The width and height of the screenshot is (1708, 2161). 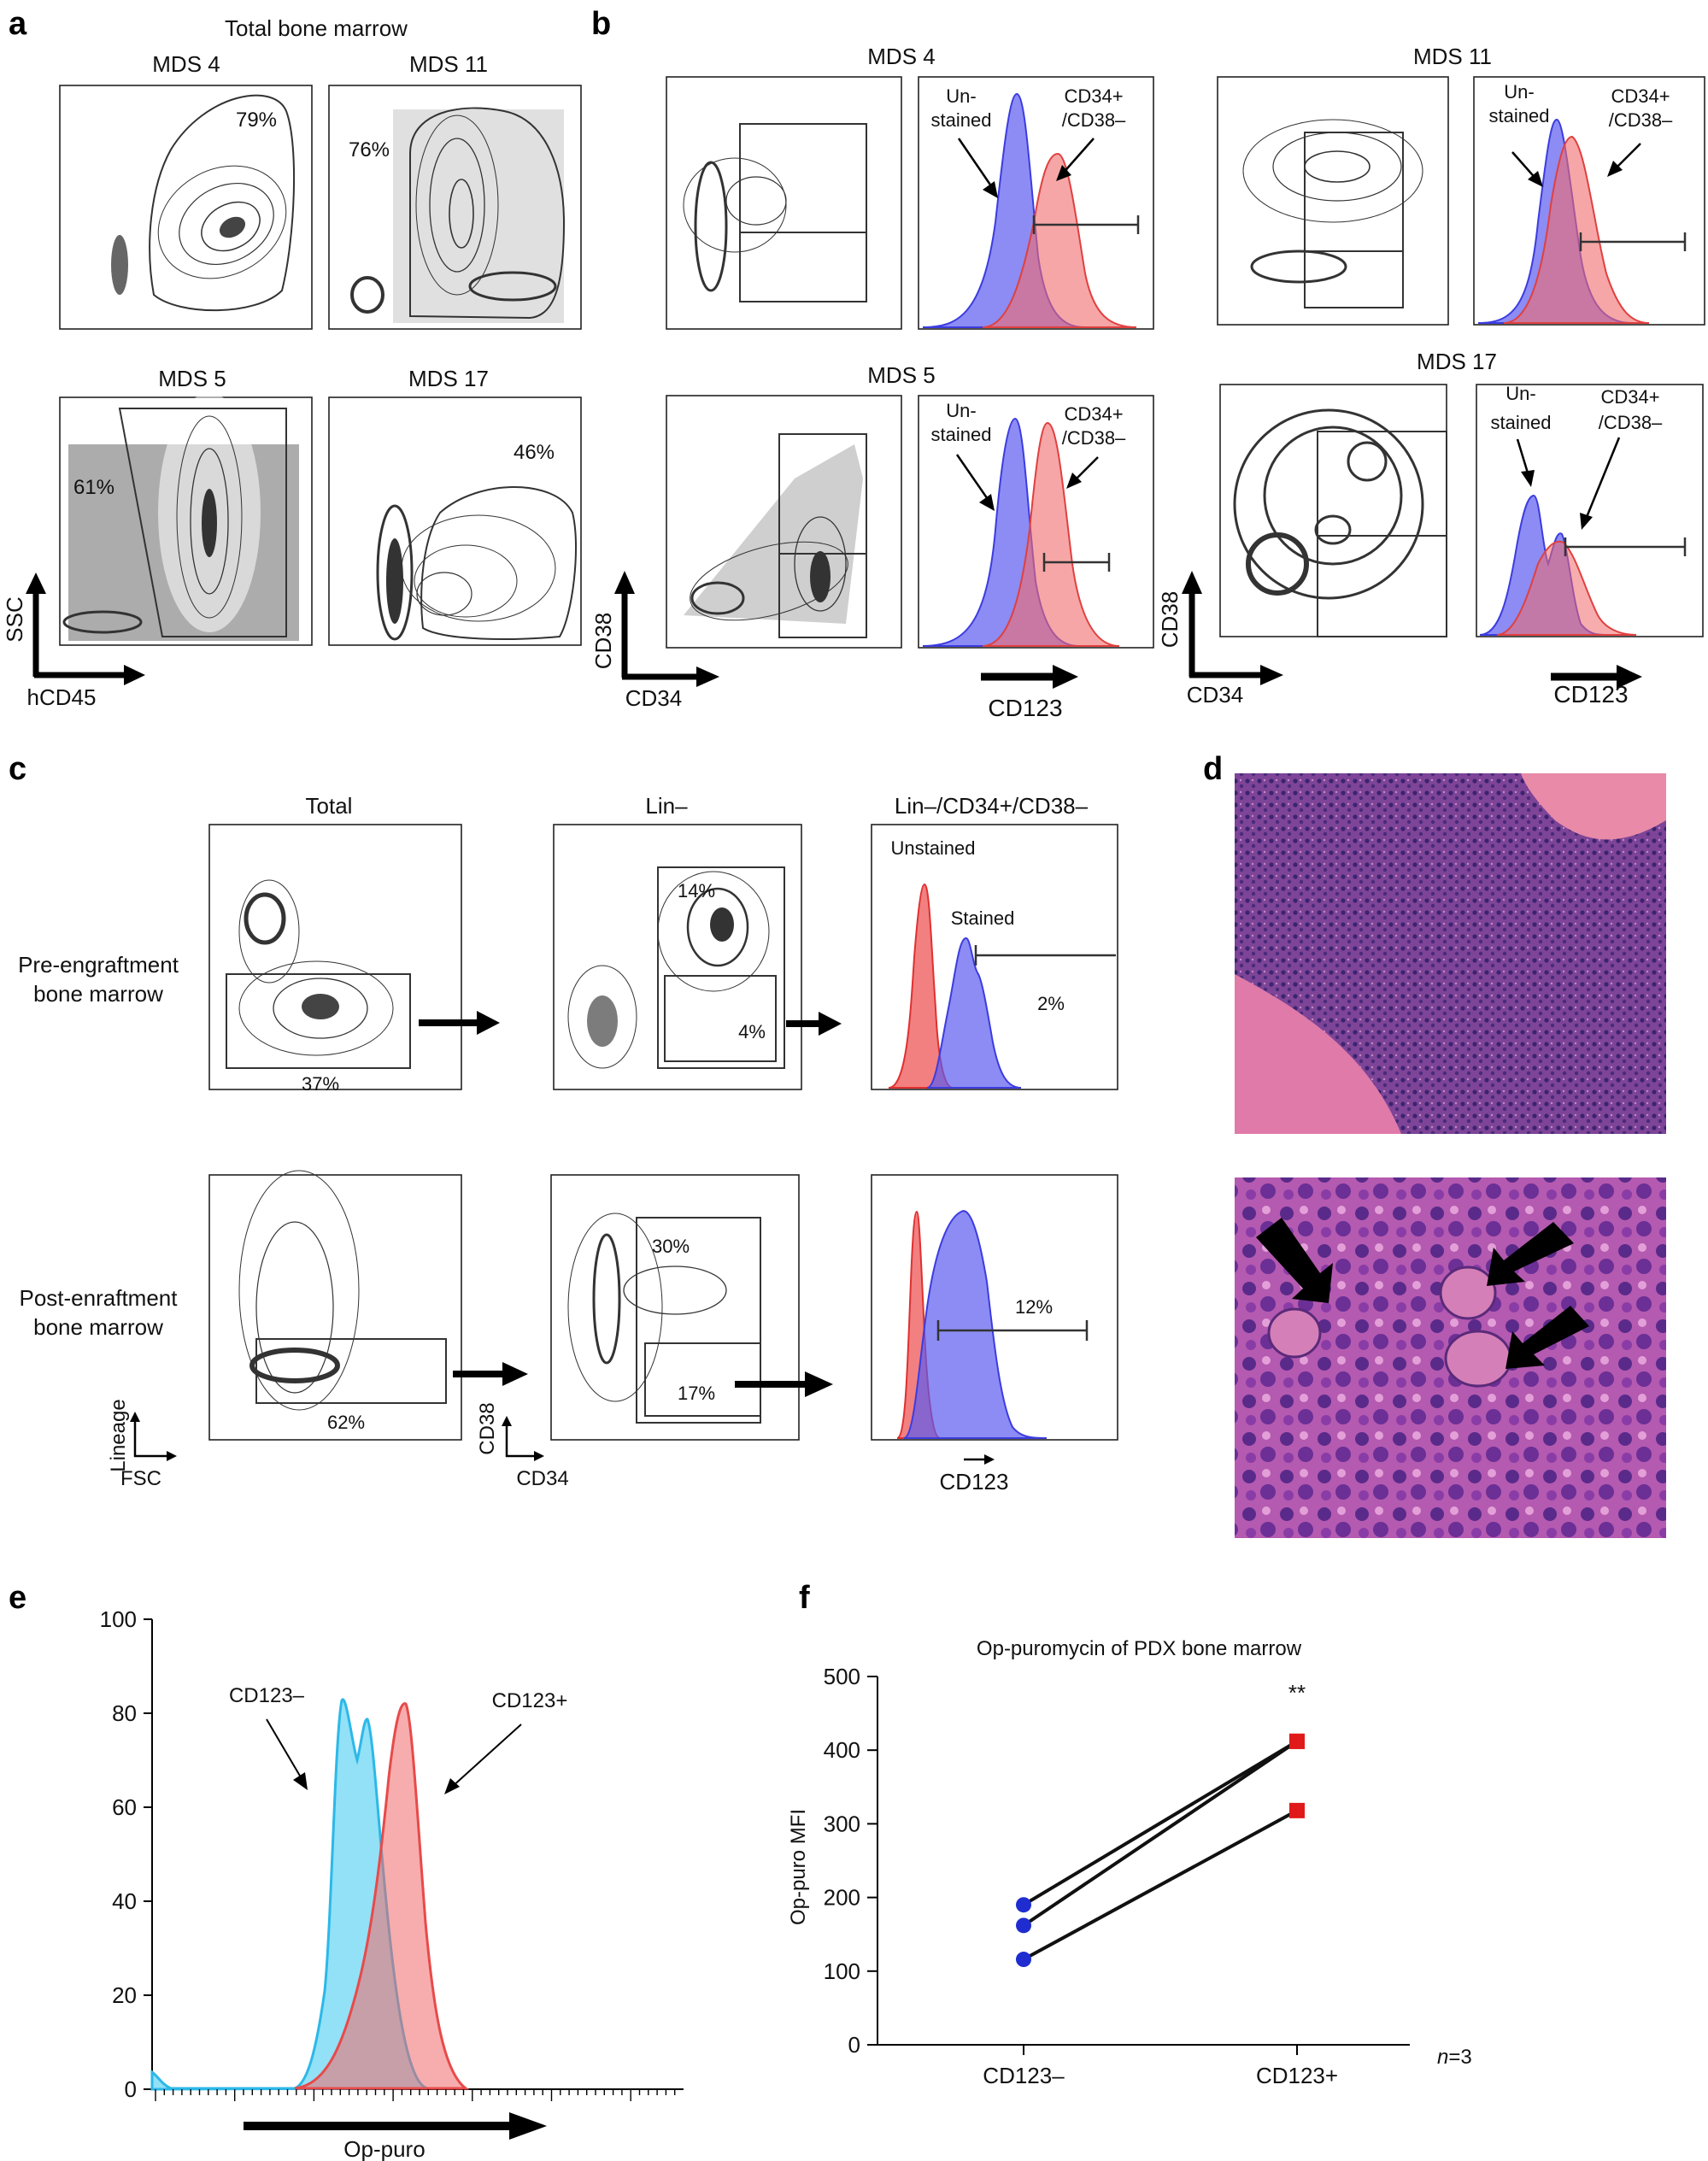 I want to click on y-tick-label: 200, so click(x=842, y=1898).